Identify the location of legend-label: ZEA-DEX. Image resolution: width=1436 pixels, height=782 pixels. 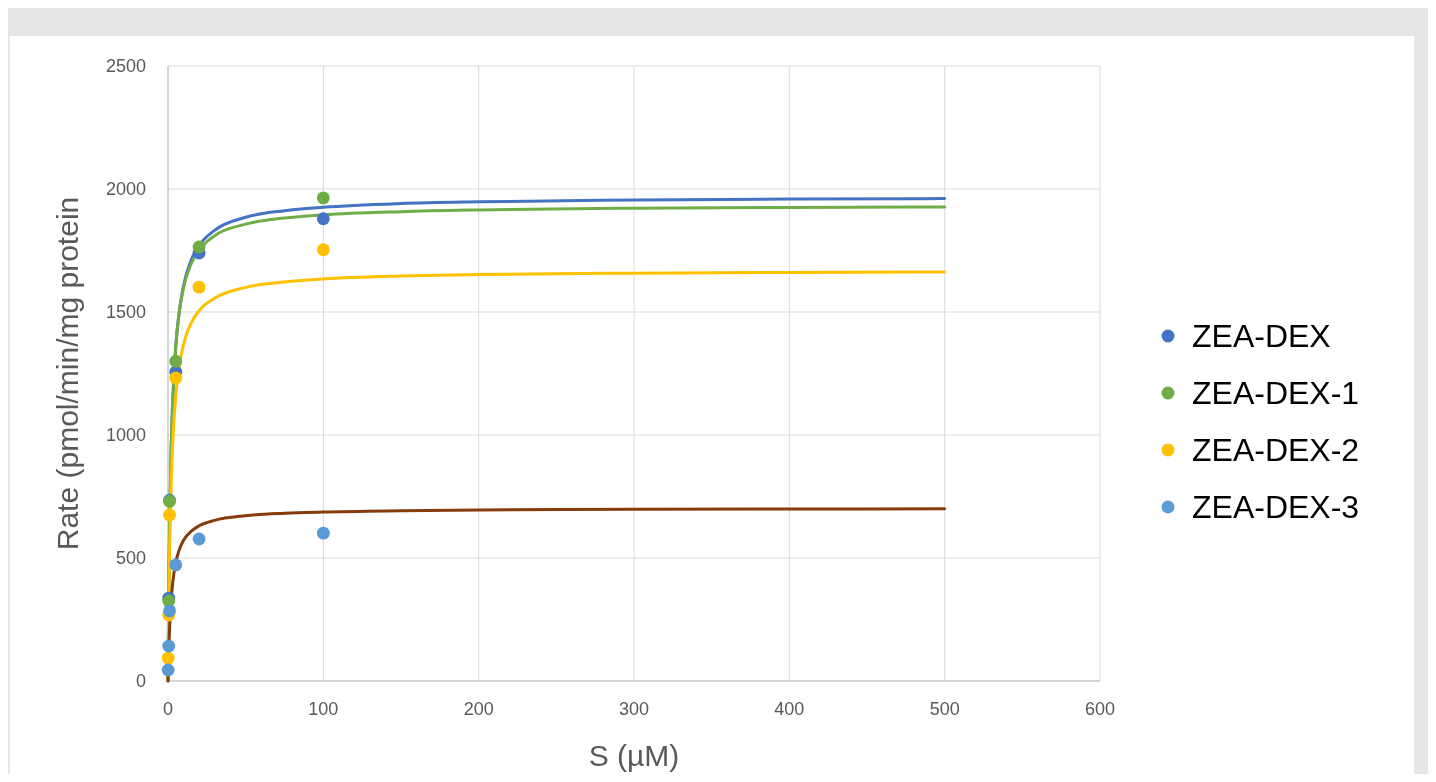
(1261, 336).